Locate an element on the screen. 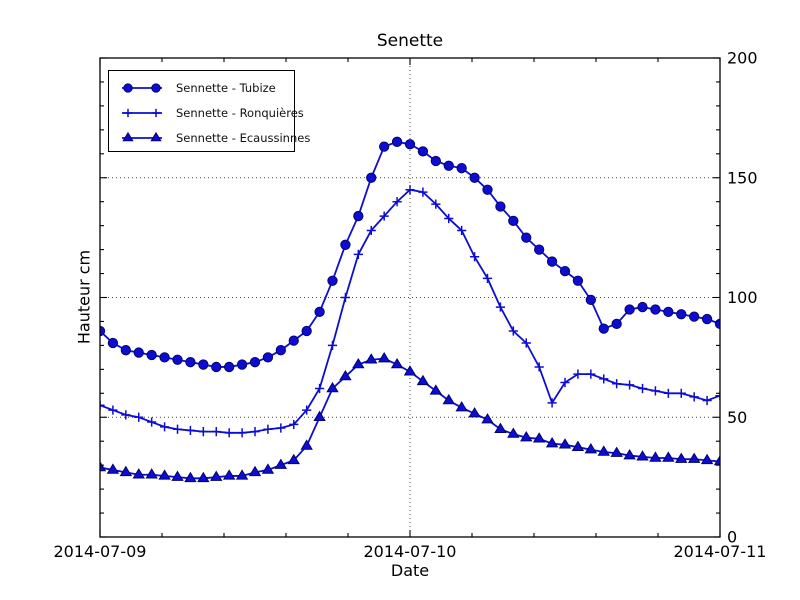 This screenshot has height=600, width=800. y-tick-label: 200 is located at coordinates (742, 58).